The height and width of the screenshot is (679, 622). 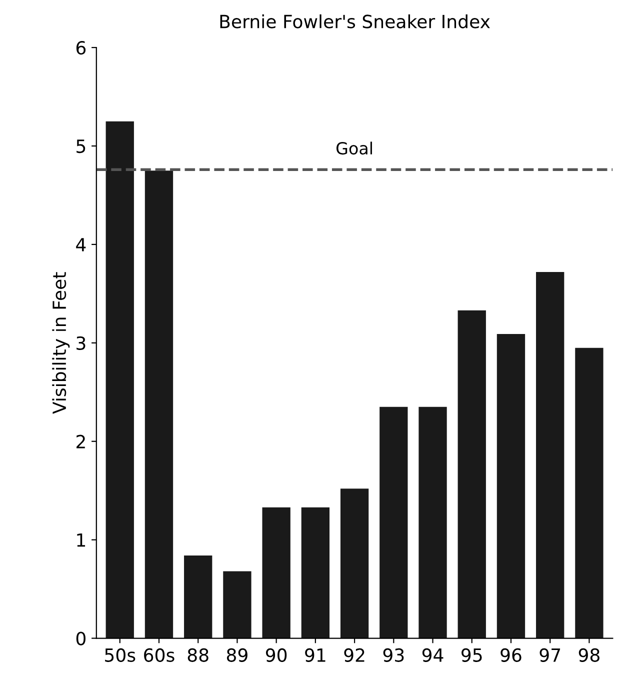 What do you see at coordinates (315, 655) in the screenshot?
I see `x-tick-label: 91` at bounding box center [315, 655].